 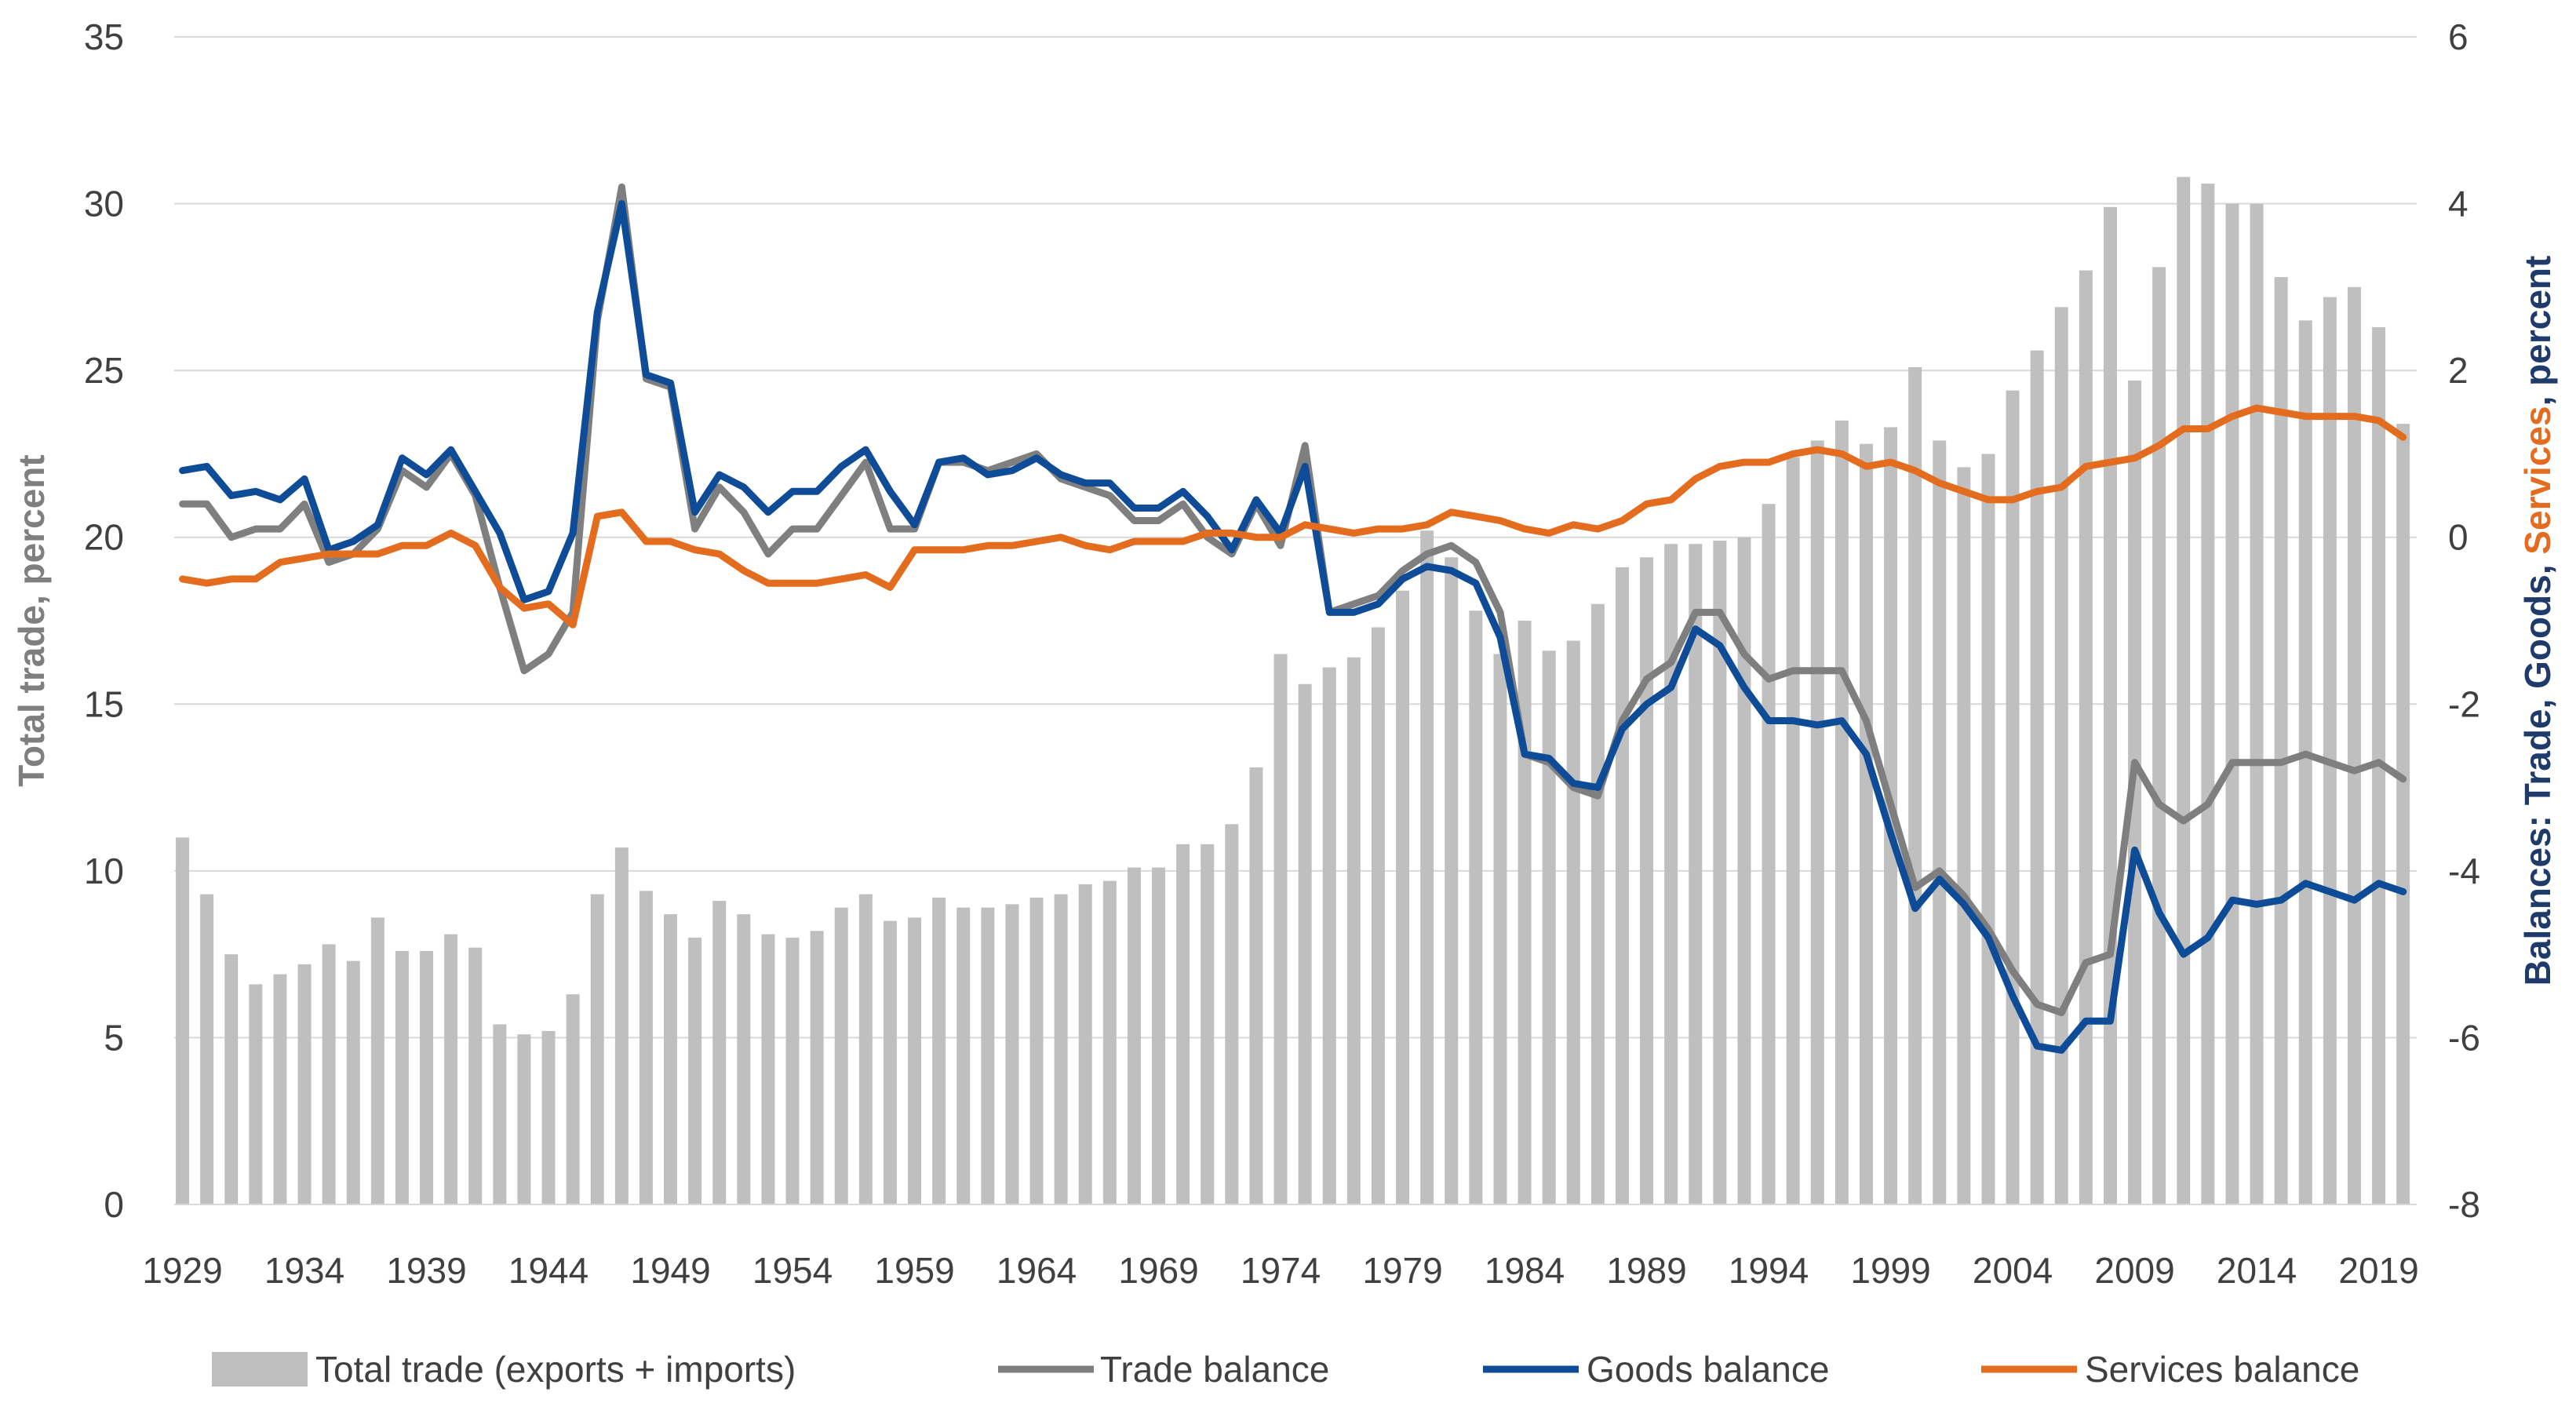 What do you see at coordinates (104, 703) in the screenshot?
I see `left-axis-tick-label: 15` at bounding box center [104, 703].